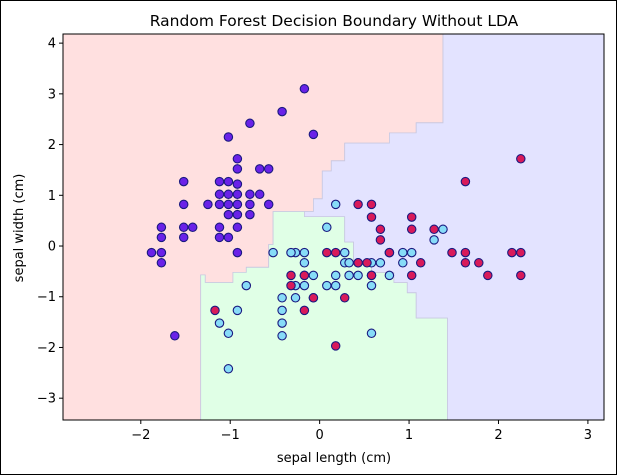 This screenshot has height=475, width=617. Describe the element at coordinates (52, 196) in the screenshot. I see `y-tick-label: 1` at that location.